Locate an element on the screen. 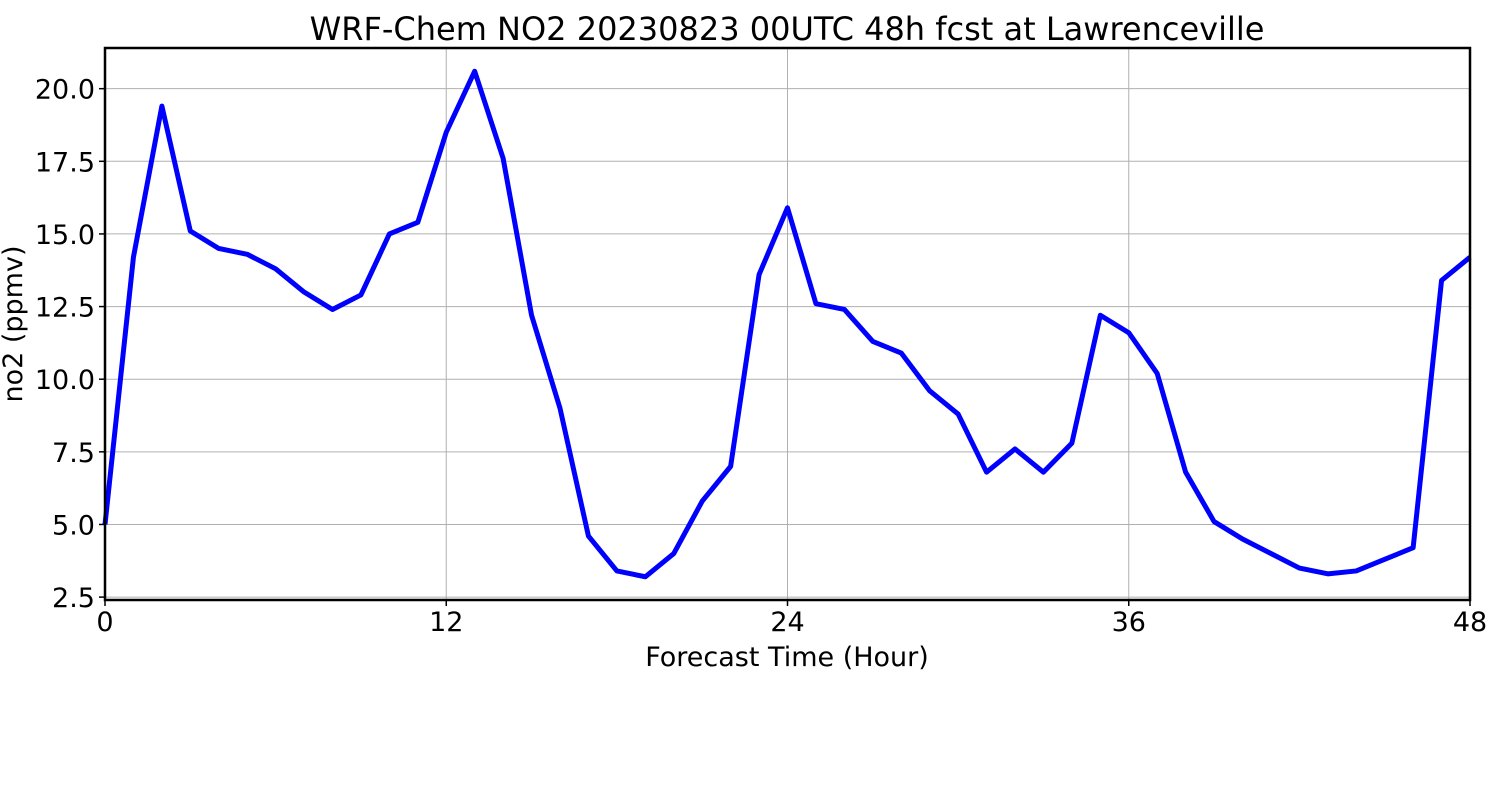 The image size is (1500, 800). x-tick-label: 48 is located at coordinates (1470, 622).